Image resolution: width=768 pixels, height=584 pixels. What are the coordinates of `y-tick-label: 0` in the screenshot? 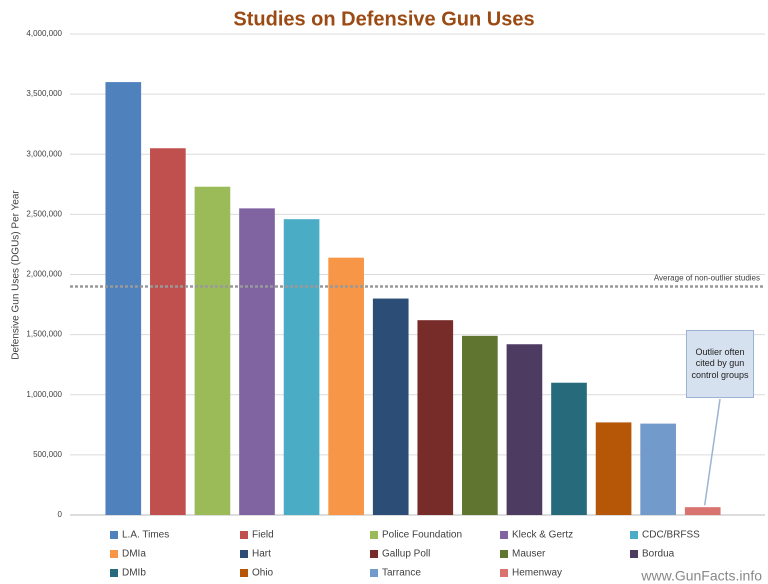 It's located at (60, 514).